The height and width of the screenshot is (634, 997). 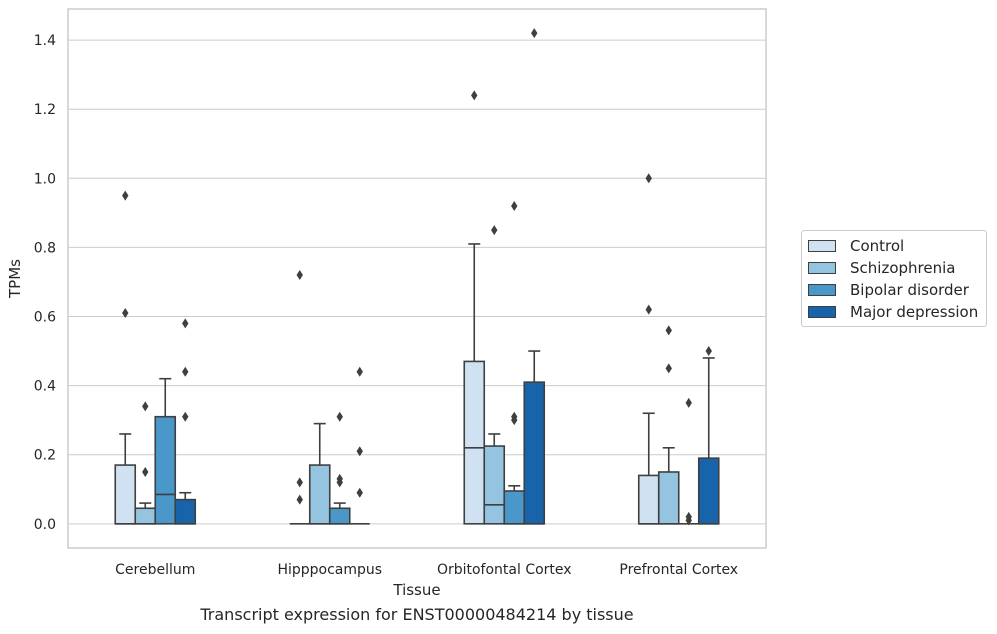 I want to click on legend-item-schizophrenia: Schizophrenia, so click(x=881, y=268).